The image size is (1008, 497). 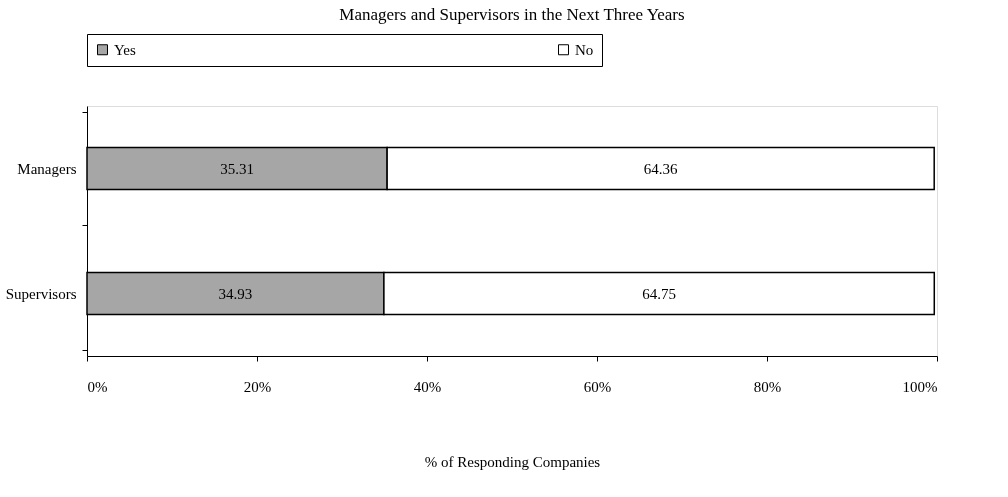 What do you see at coordinates (767, 386) in the screenshot?
I see `x-tick-label: 80%` at bounding box center [767, 386].